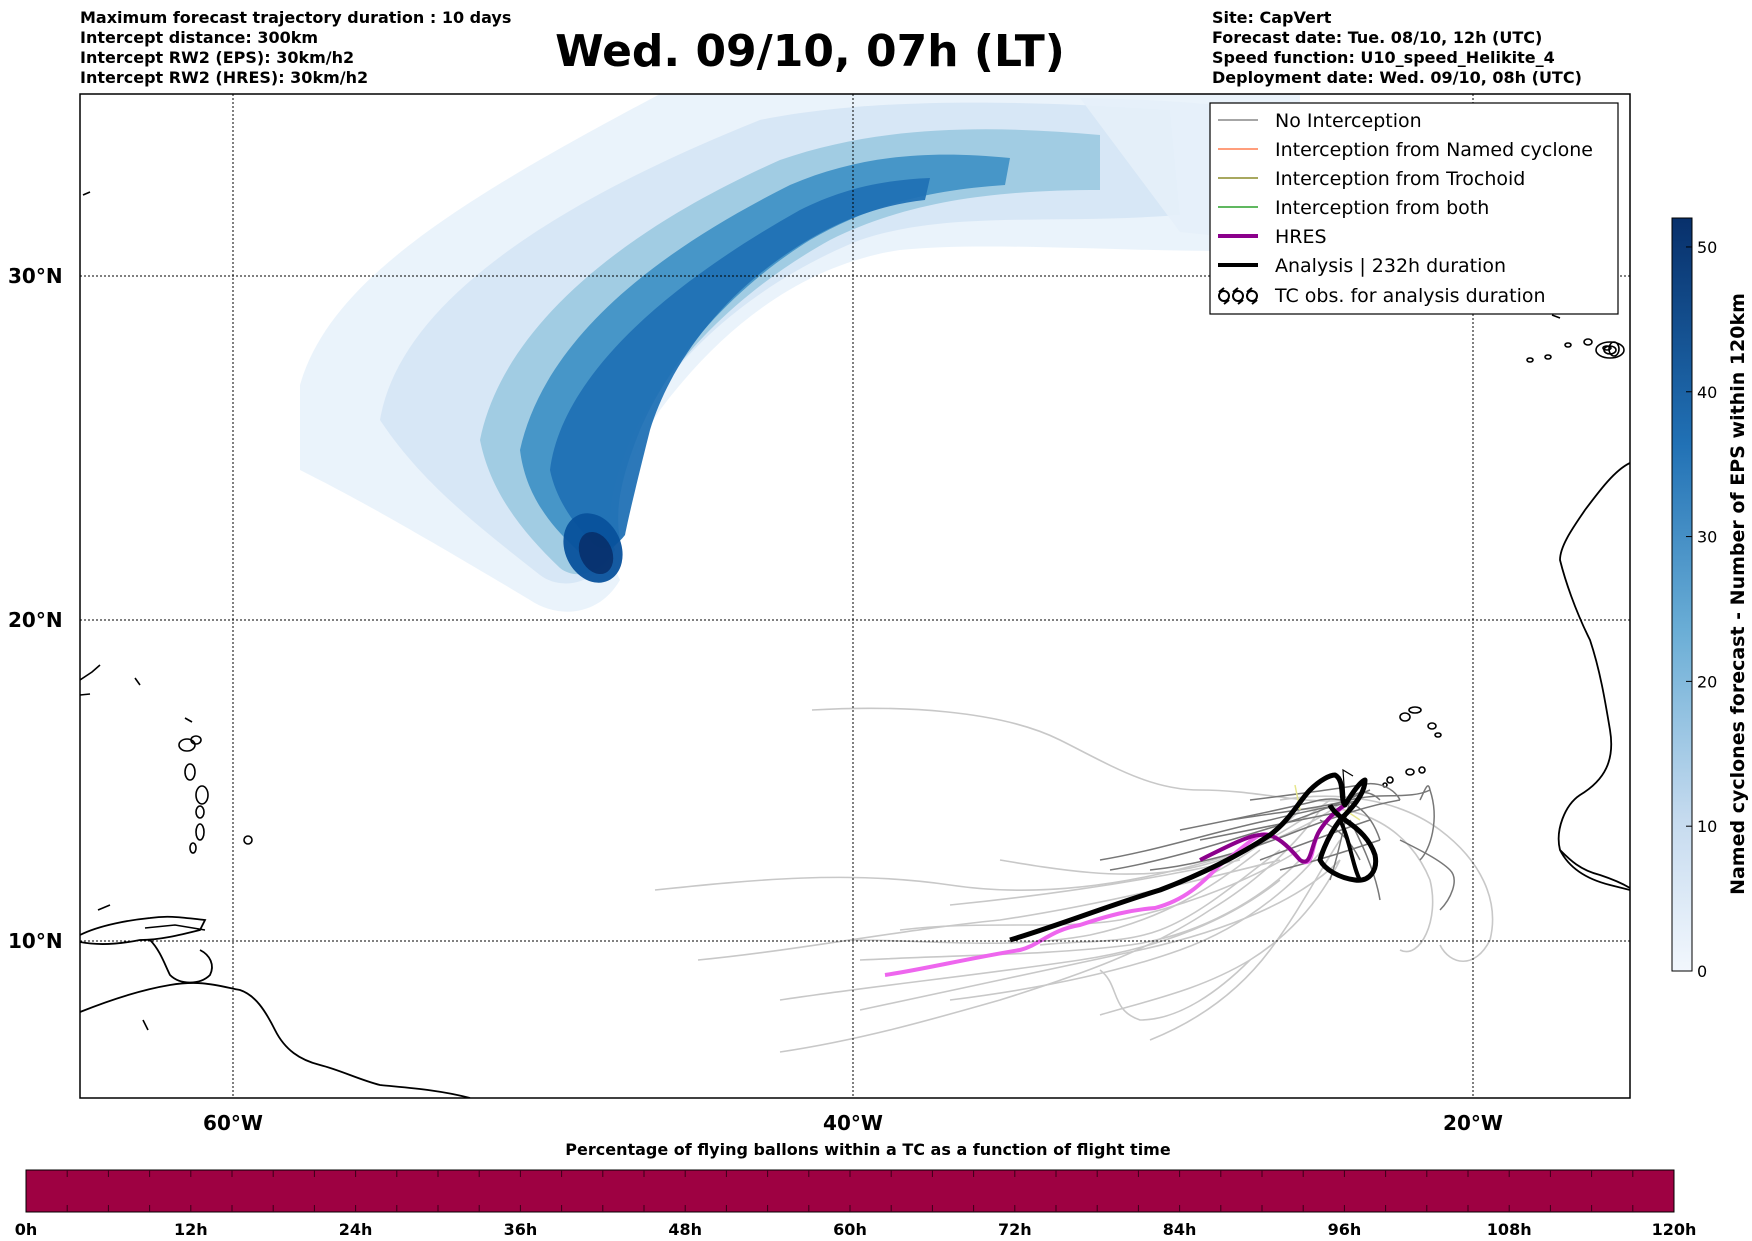 The image size is (1752, 1241). Describe the element at coordinates (1194, 857) in the screenshot. I see `analysis-trajectory` at that location.